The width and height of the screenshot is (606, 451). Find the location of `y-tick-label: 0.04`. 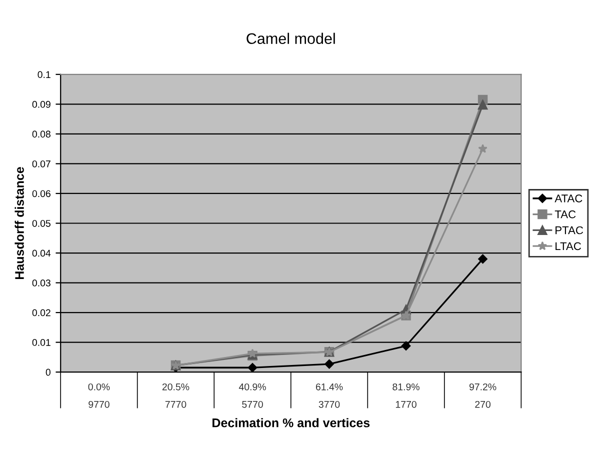

y-tick-label: 0.04 is located at coordinates (41, 253).